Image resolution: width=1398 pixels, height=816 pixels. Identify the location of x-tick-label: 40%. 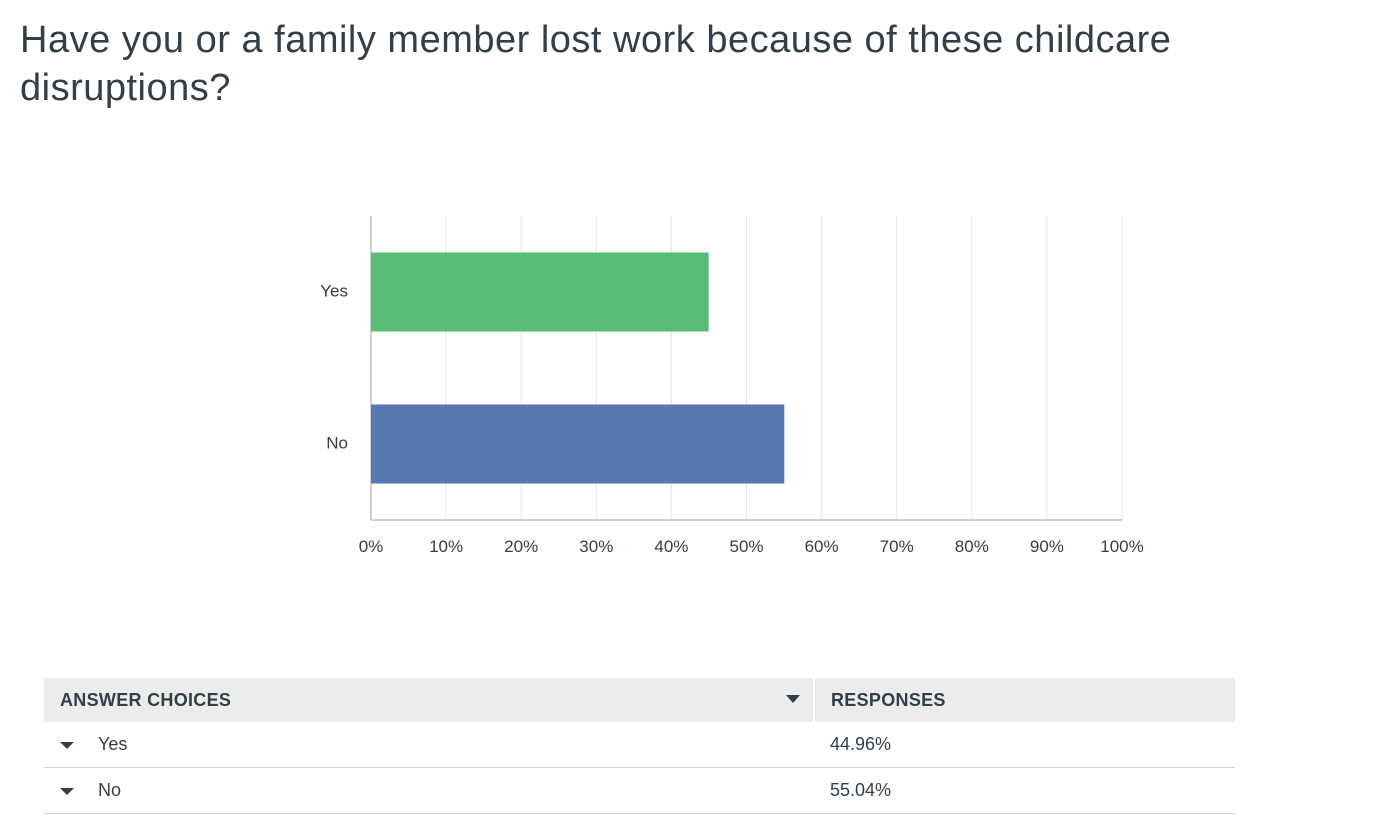
(671, 546).